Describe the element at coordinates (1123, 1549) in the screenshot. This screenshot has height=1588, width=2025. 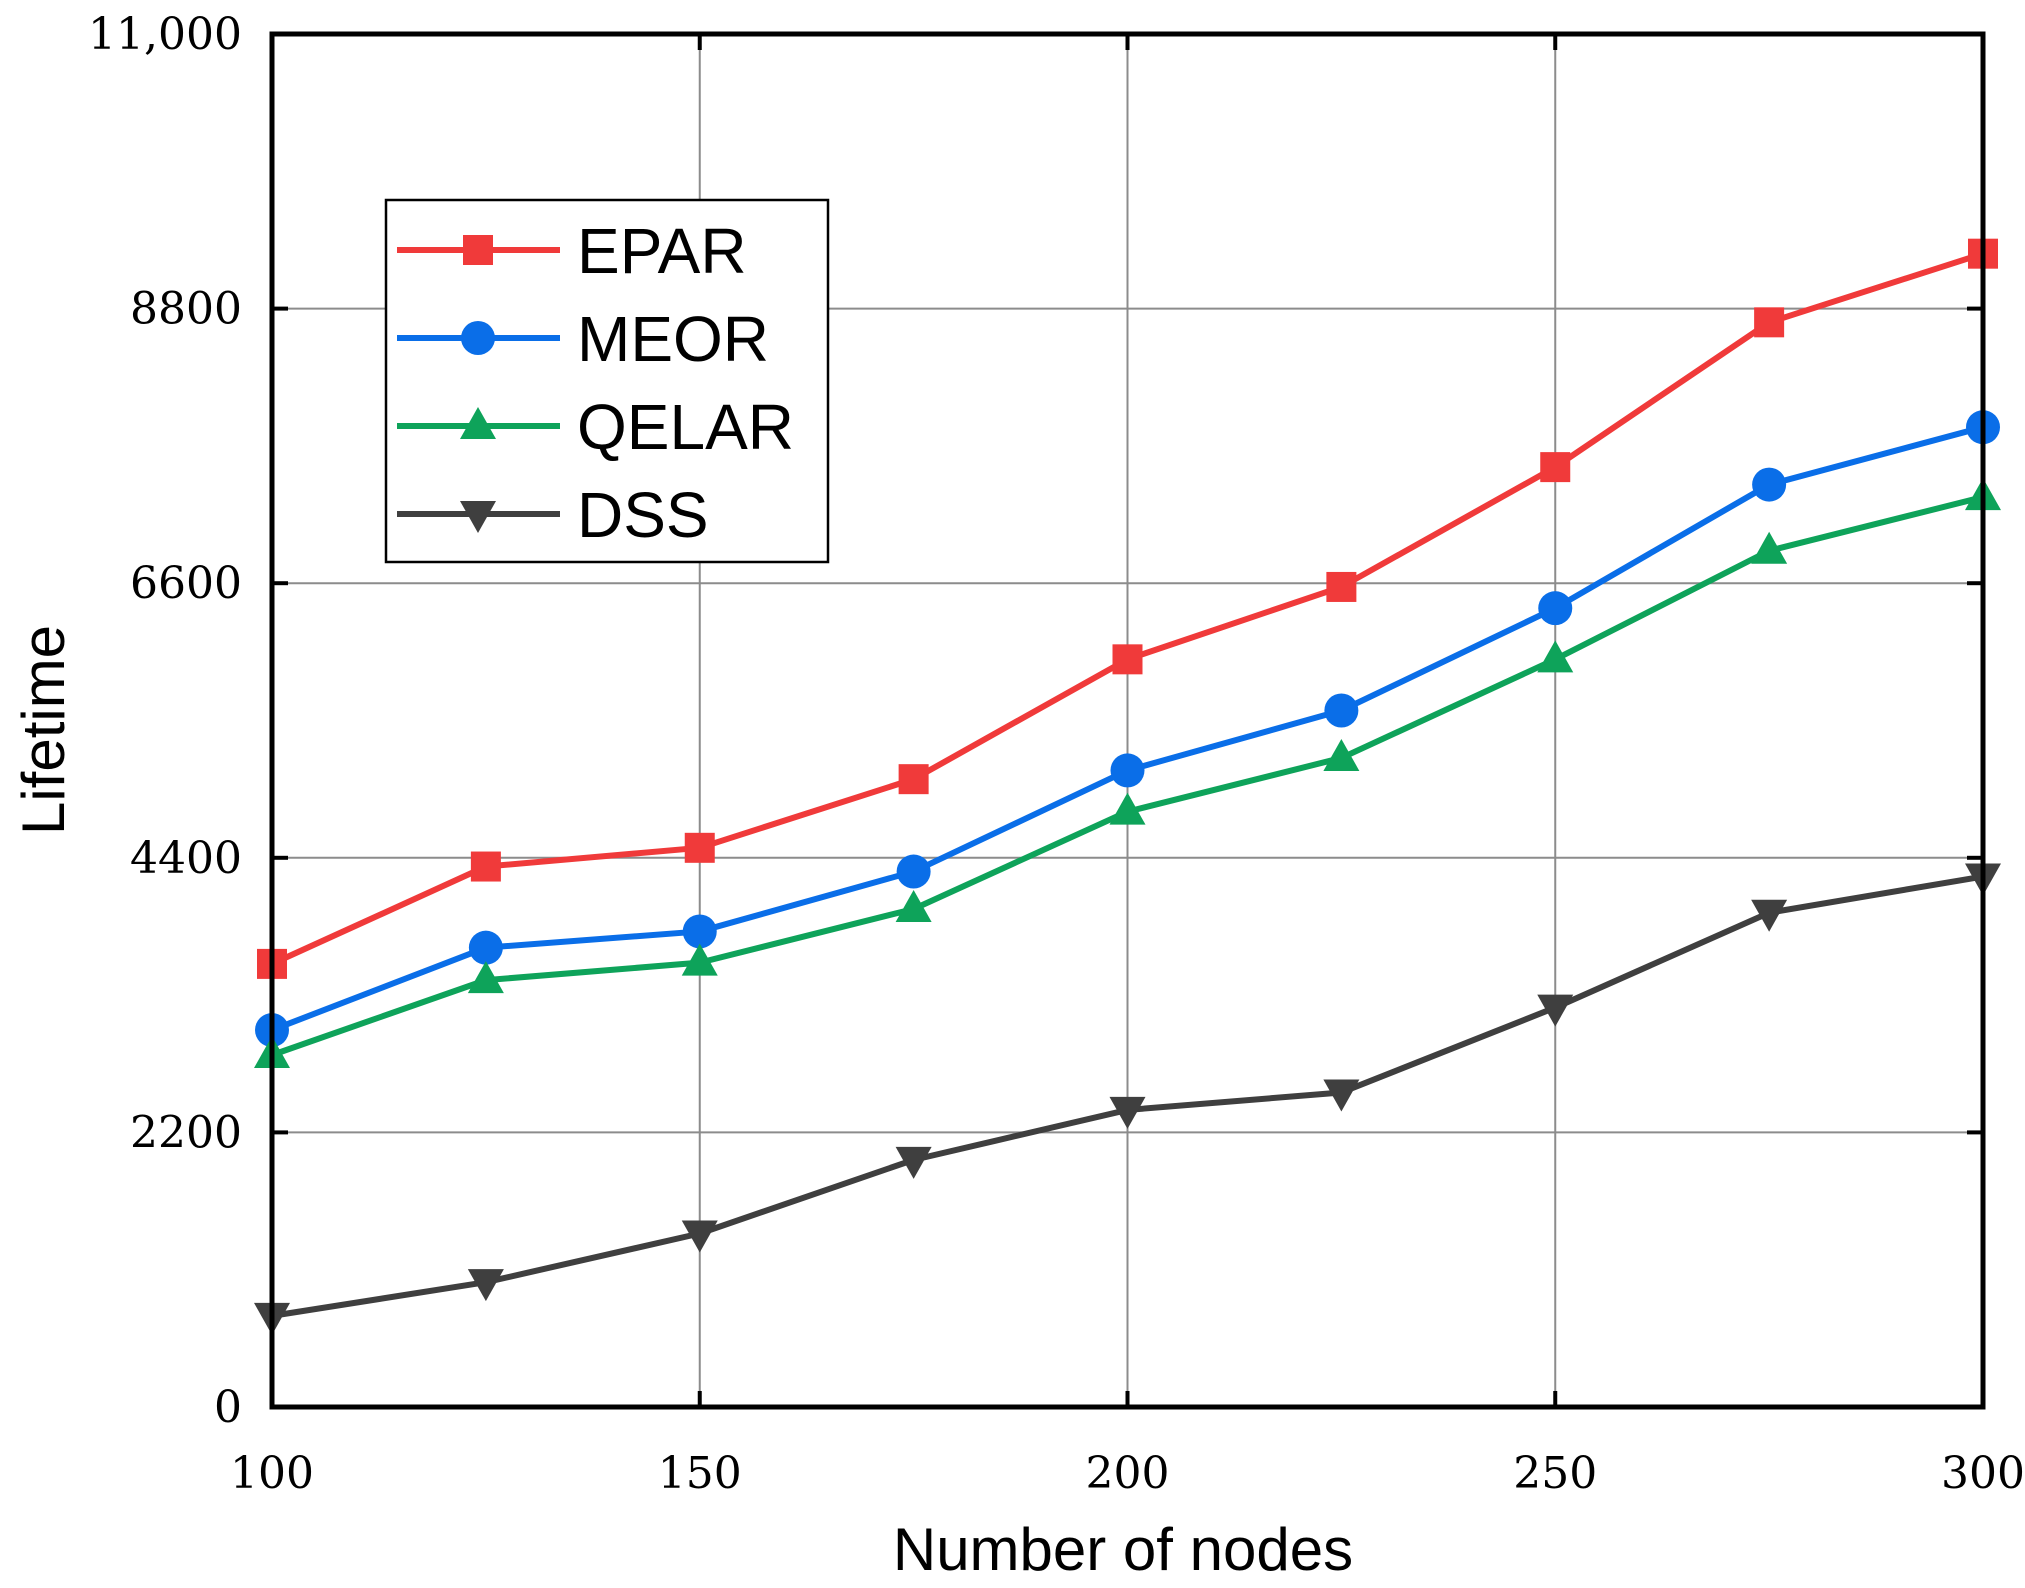
I see `x-axis-title: Number of nodes` at that location.